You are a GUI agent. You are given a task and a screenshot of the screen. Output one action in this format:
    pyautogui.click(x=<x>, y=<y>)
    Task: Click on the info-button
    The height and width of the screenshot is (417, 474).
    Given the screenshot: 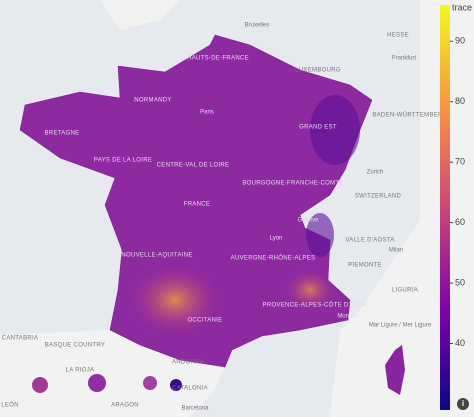 What is the action you would take?
    pyautogui.click(x=463, y=404)
    